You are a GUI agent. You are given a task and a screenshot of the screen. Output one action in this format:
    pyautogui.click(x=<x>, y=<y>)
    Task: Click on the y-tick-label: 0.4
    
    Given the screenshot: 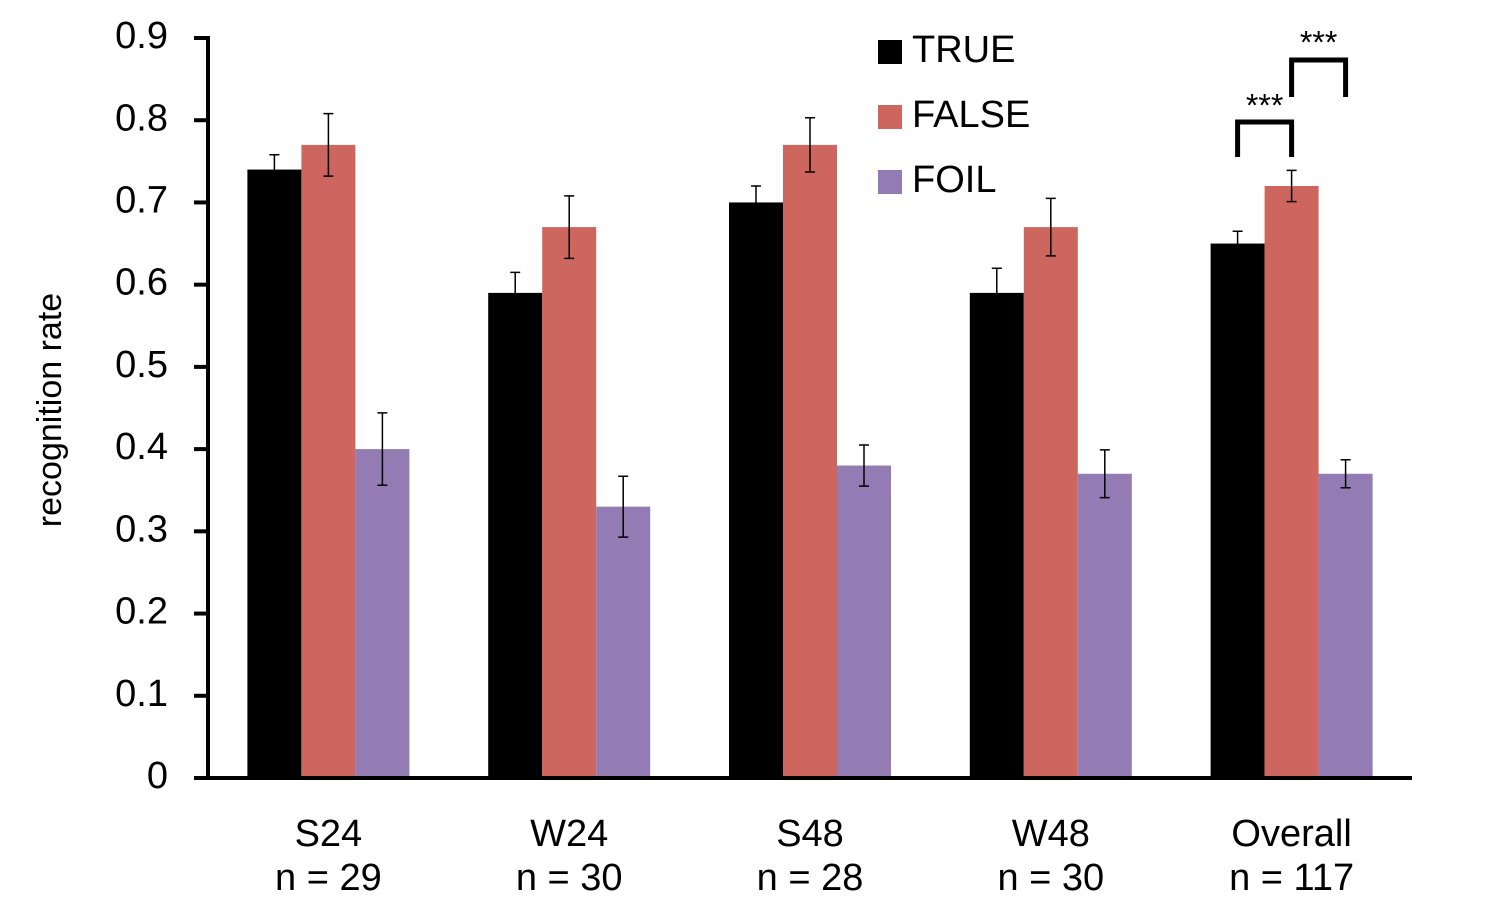 What is the action you would take?
    pyautogui.click(x=141, y=447)
    